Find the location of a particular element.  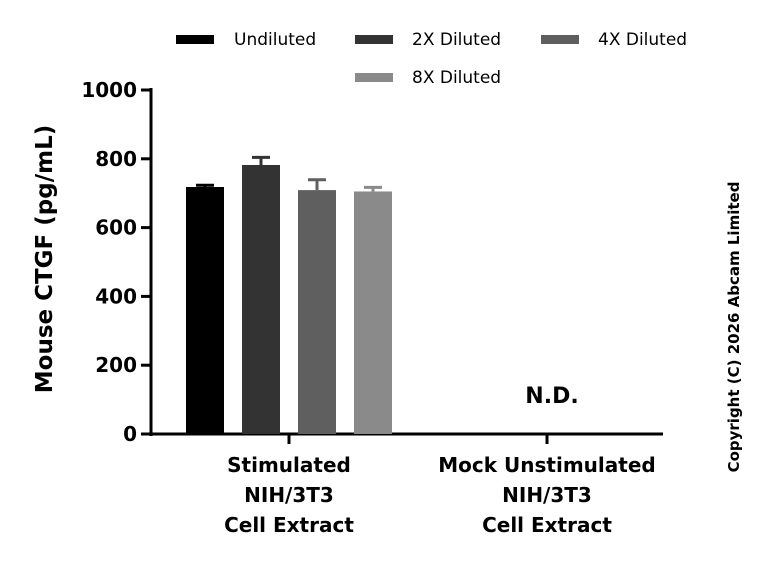

legend-label: 8X Diluted is located at coordinates (456, 78).